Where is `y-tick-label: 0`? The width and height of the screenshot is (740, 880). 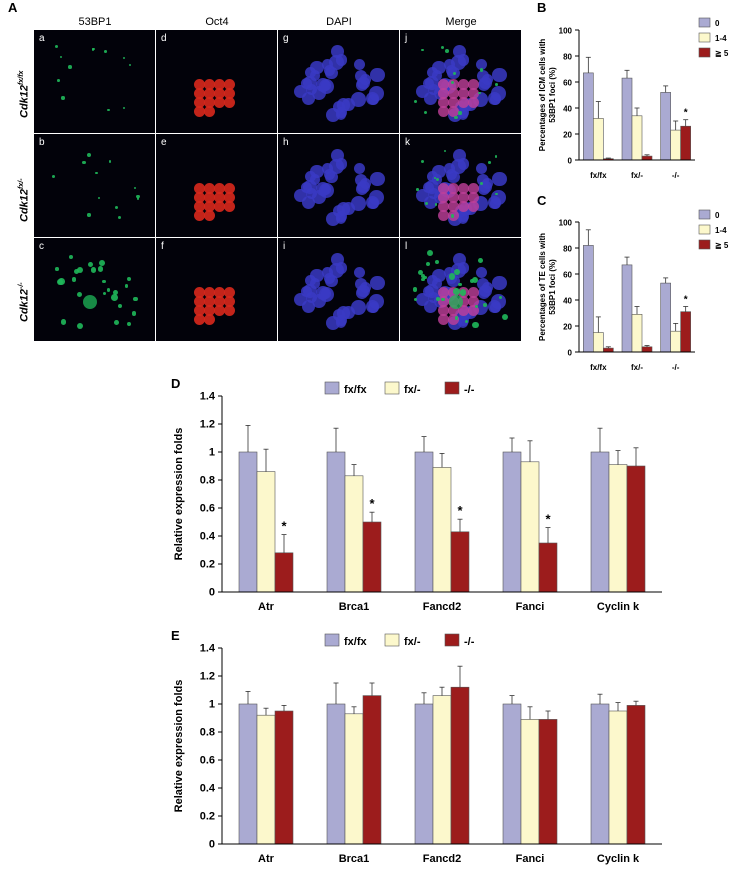 y-tick-label: 0 is located at coordinates (212, 593).